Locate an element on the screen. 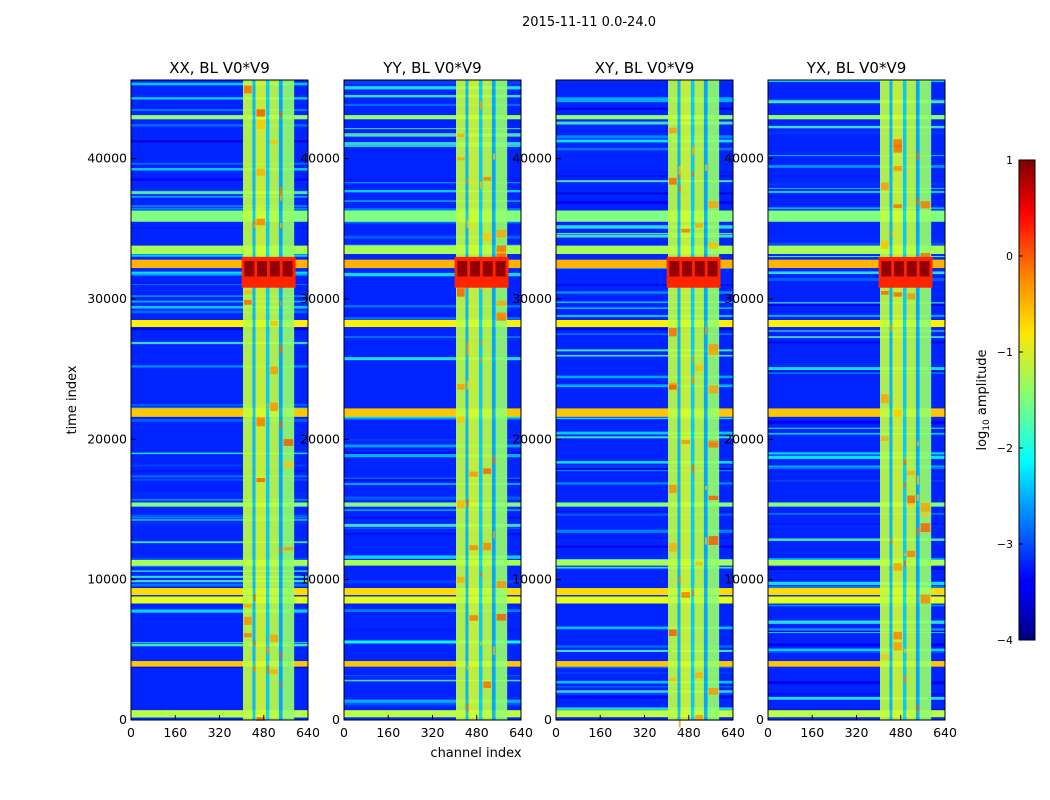  colorbar-tick-label: −2 is located at coordinates (1005, 448).